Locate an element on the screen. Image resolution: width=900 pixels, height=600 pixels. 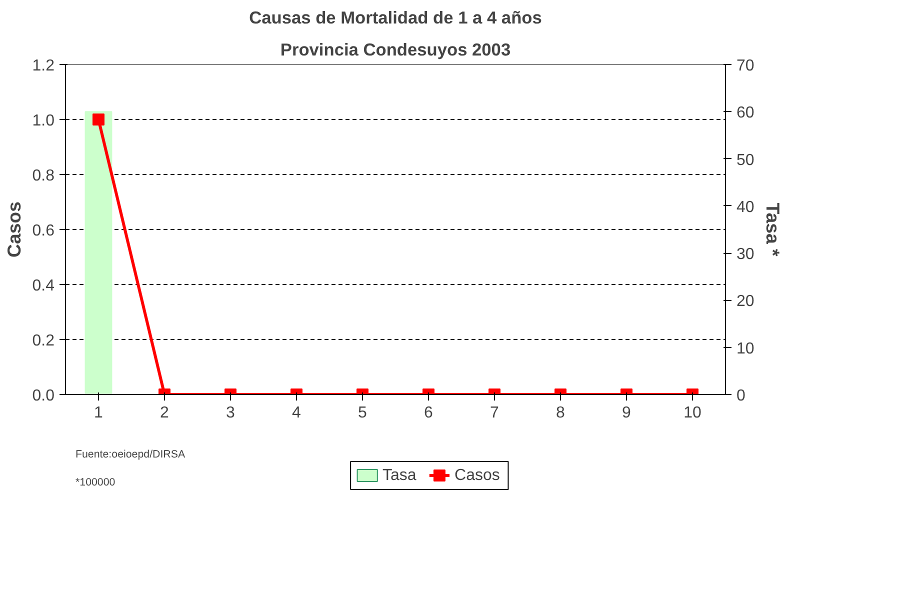
legend-label: Tasa is located at coordinates (399, 475).